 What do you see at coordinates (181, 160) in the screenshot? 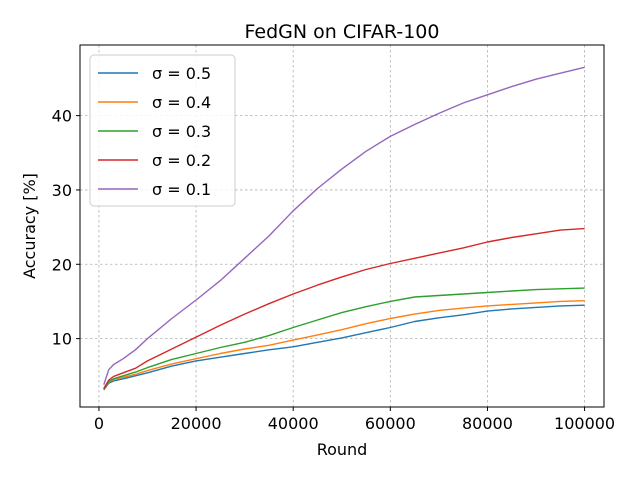
I see `legend-label: σ = 0.2` at bounding box center [181, 160].